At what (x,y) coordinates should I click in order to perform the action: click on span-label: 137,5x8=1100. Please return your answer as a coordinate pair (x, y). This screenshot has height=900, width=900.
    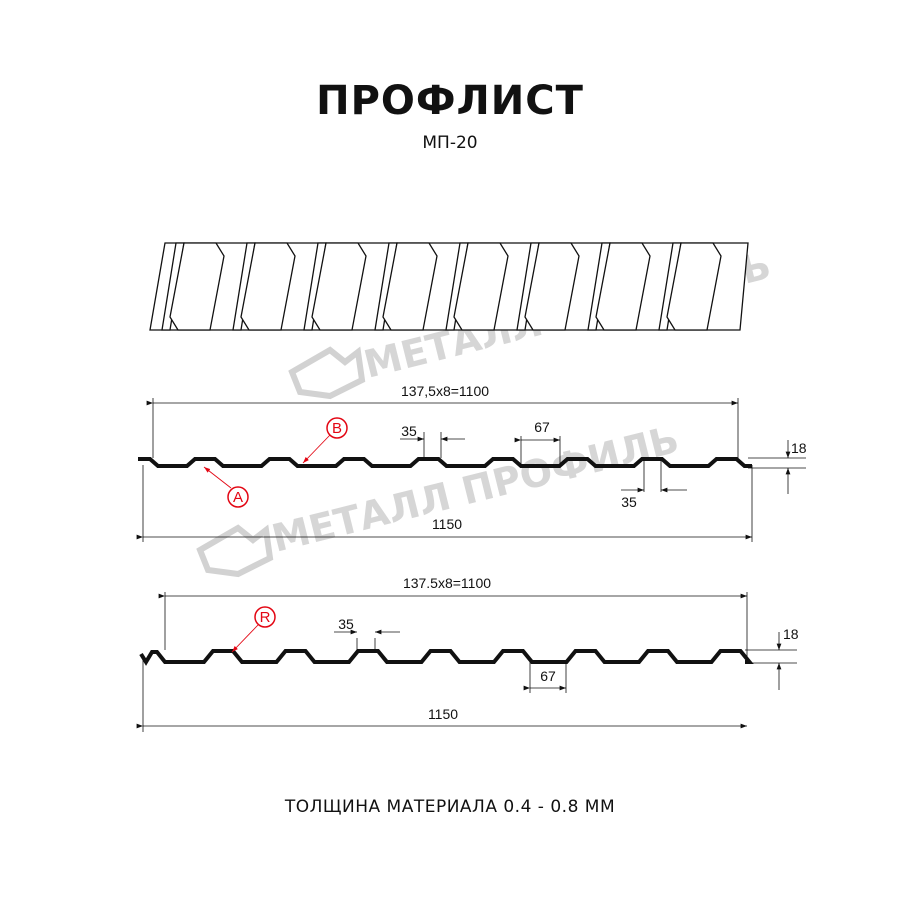
    Looking at the image, I should click on (445, 391).